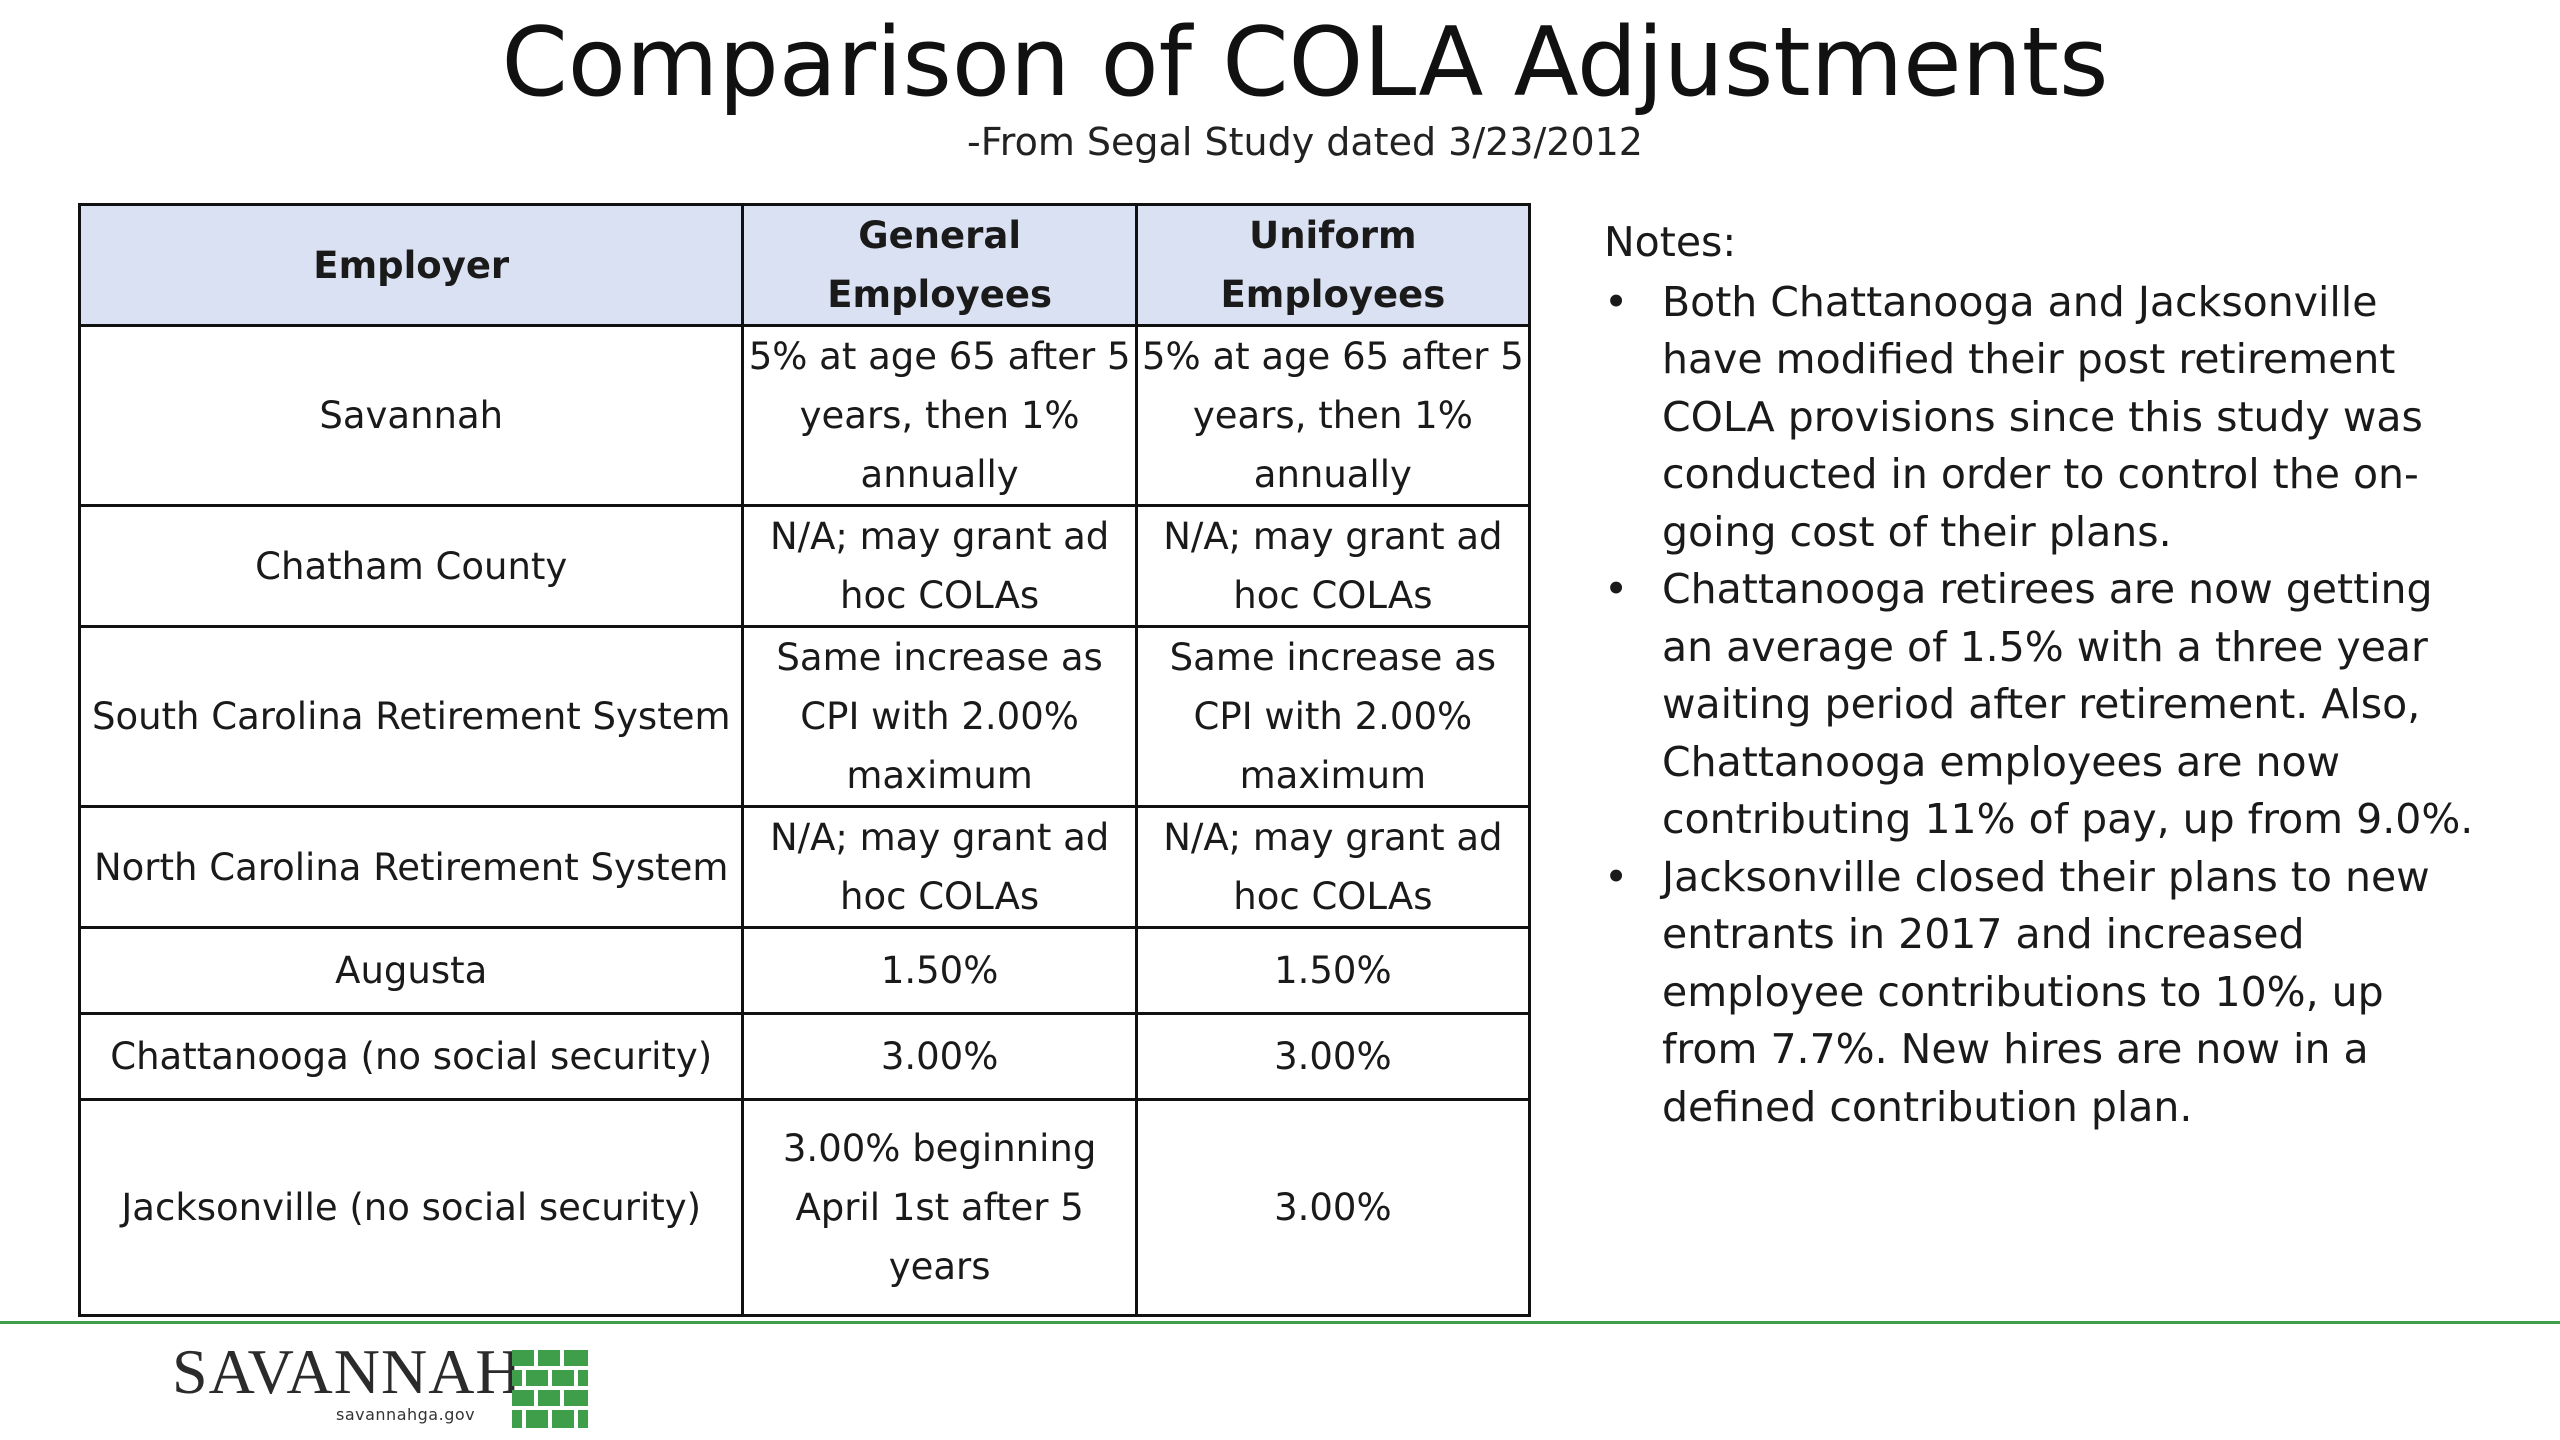 This screenshot has width=2560, height=1440. Describe the element at coordinates (1305, 63) in the screenshot. I see `slide-title: Comparison of COLA Adjustments` at that location.